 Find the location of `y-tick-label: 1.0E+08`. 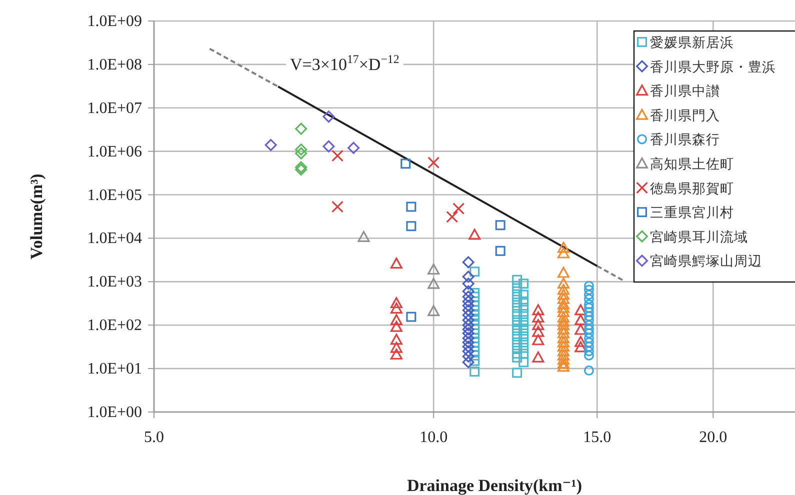

y-tick-label: 1.0E+08 is located at coordinates (114, 65).